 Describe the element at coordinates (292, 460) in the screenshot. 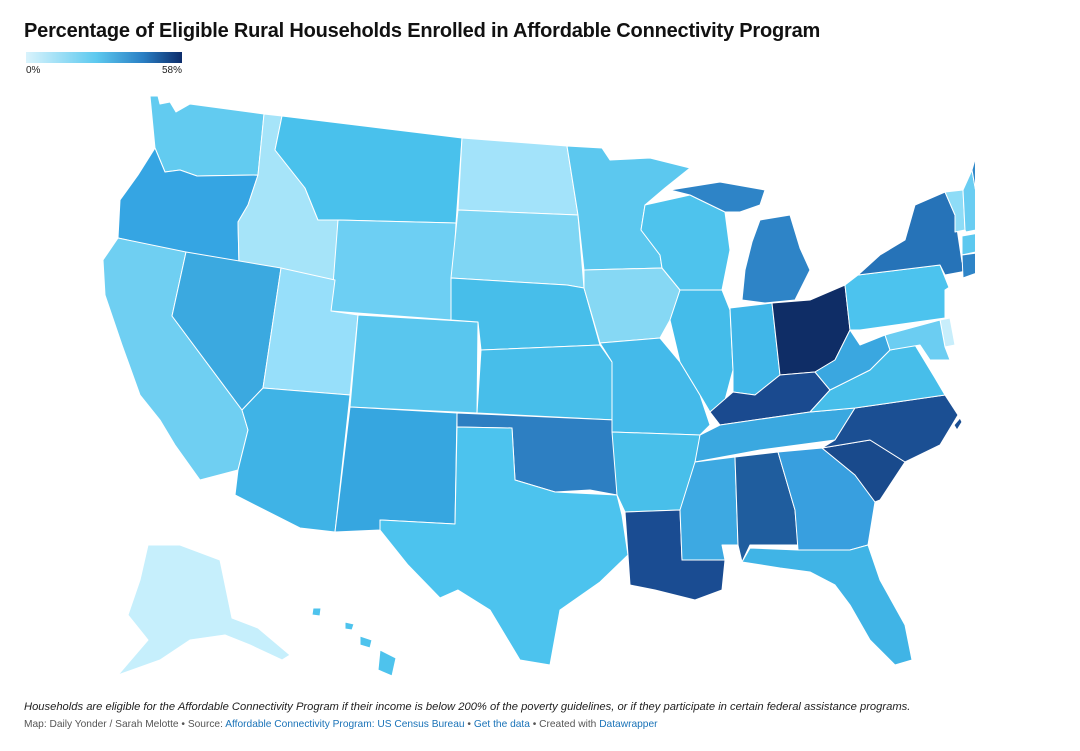

I see `state-arizona` at that location.